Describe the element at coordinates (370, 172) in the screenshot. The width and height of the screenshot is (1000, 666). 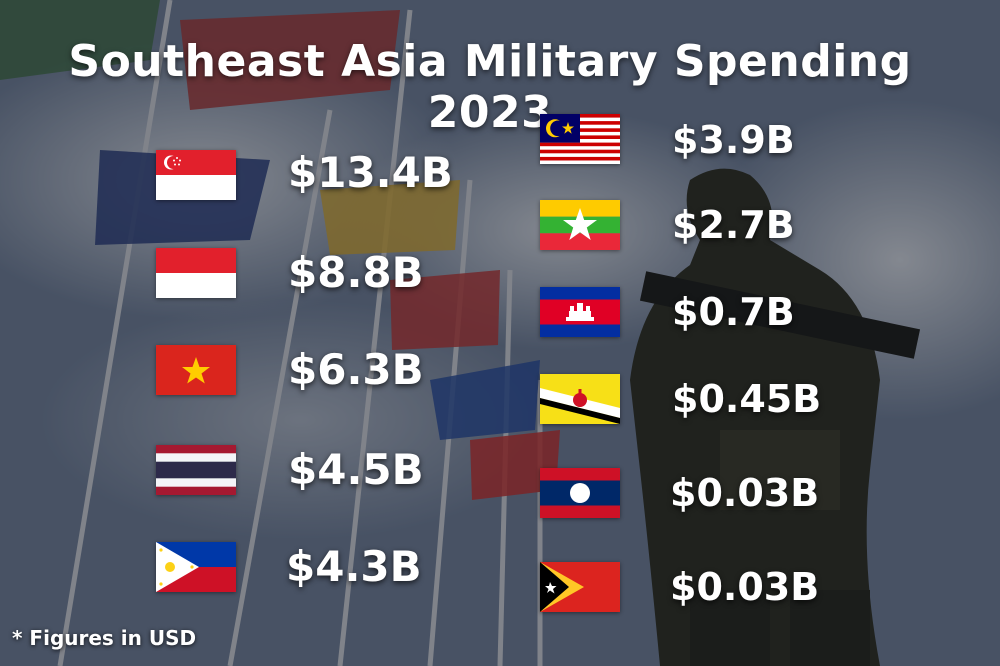
I see `singapore-amount: $13.4B` at that location.